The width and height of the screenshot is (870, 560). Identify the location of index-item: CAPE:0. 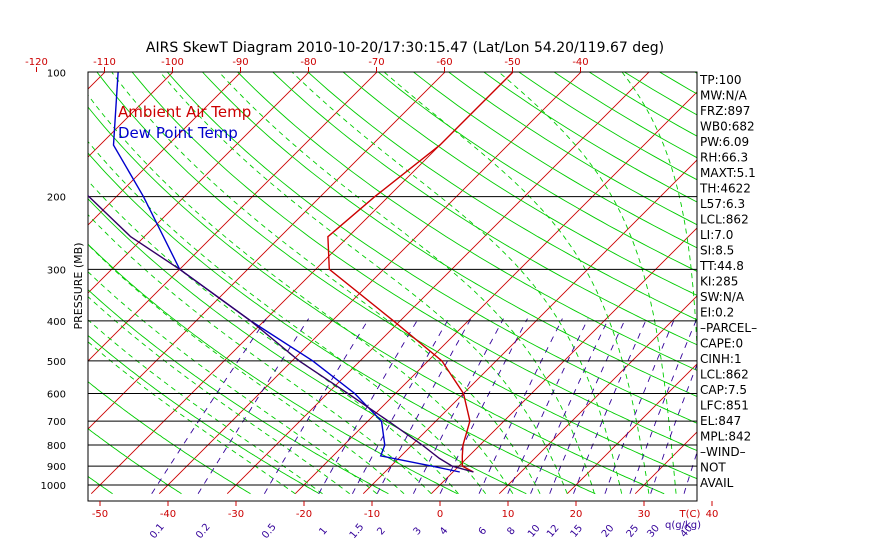
(721, 344).